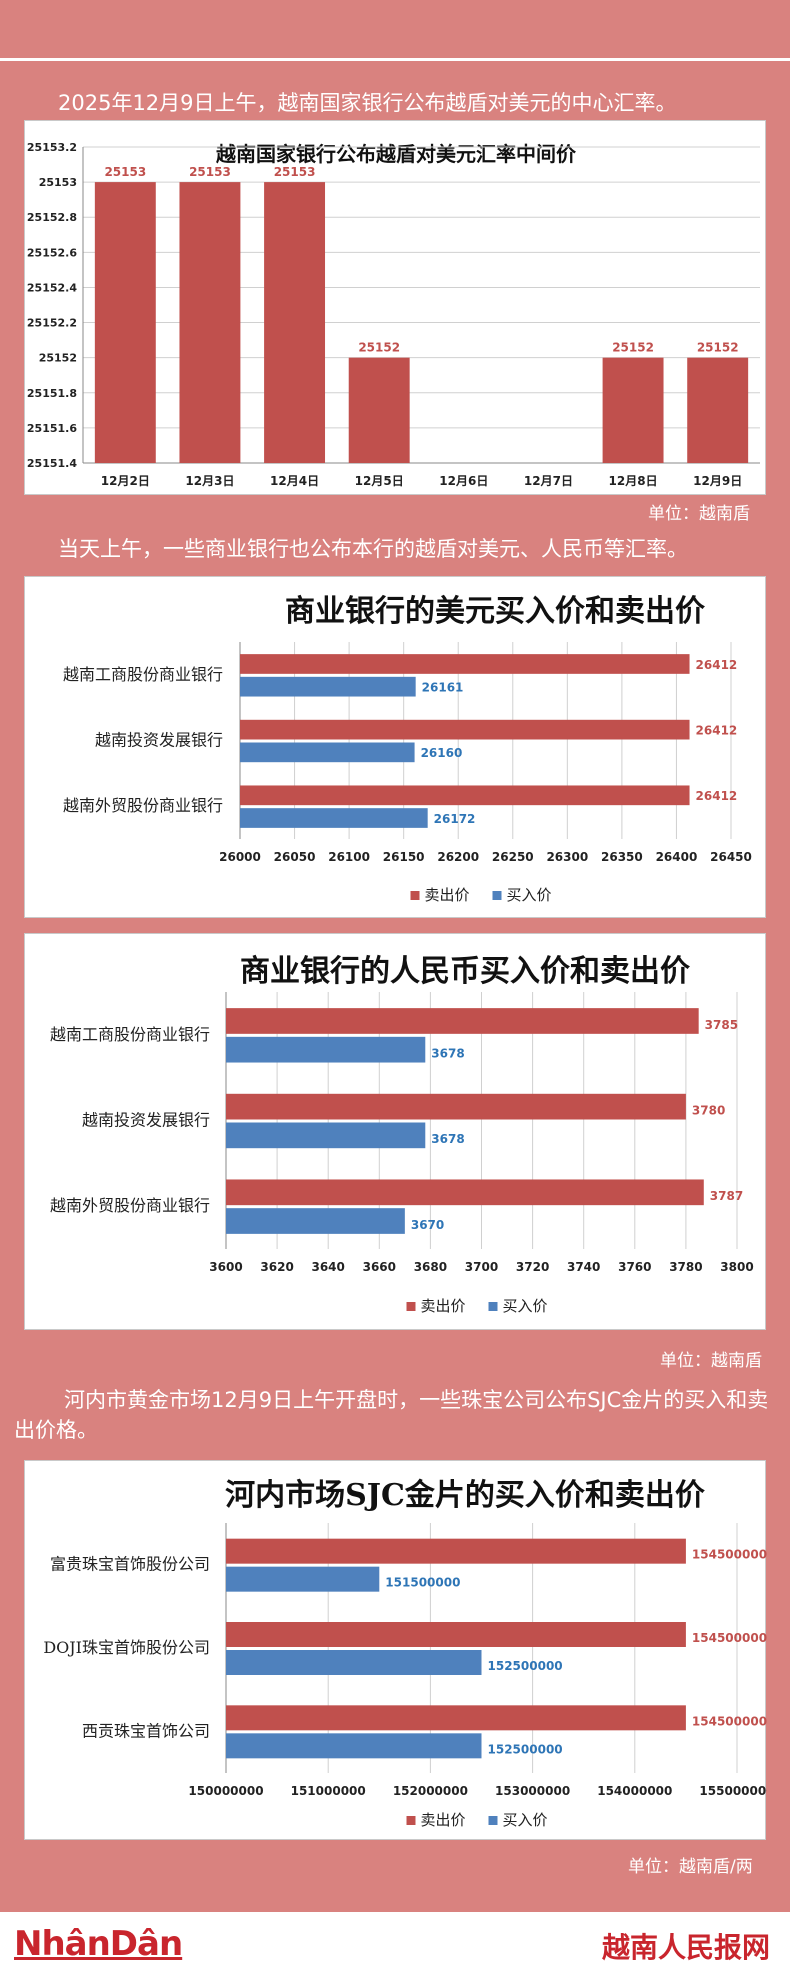  What do you see at coordinates (583, 1267) in the screenshot?
I see `x-tick-label: 3740` at bounding box center [583, 1267].